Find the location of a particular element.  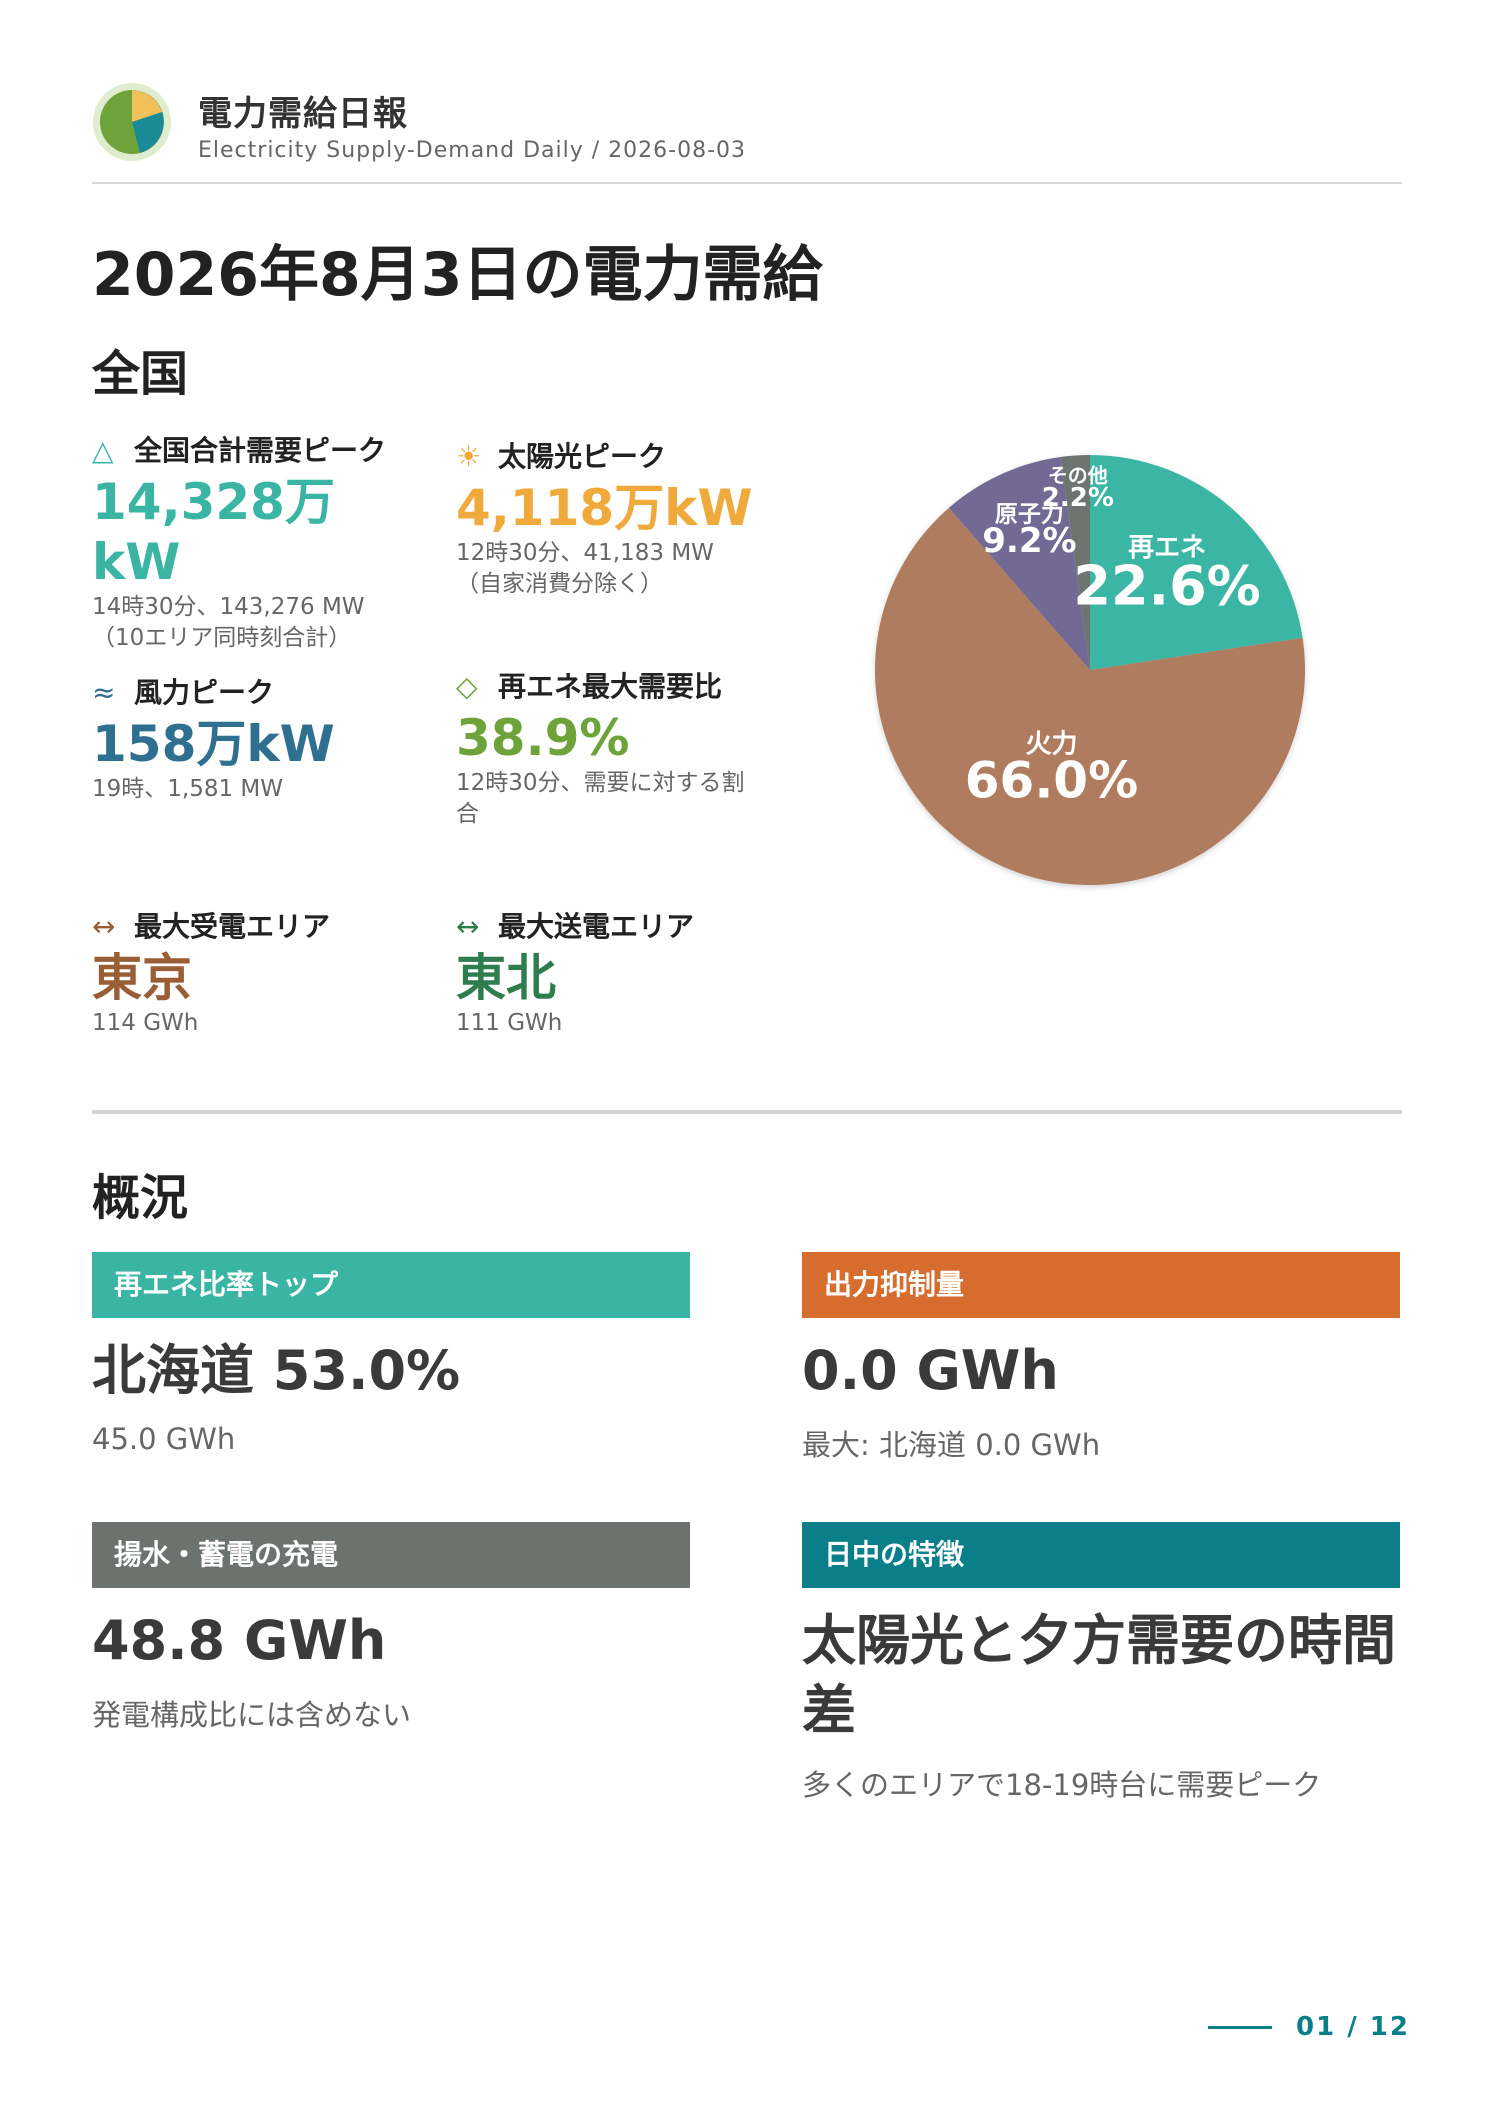

kpi-value: 東京 is located at coordinates (142, 978).